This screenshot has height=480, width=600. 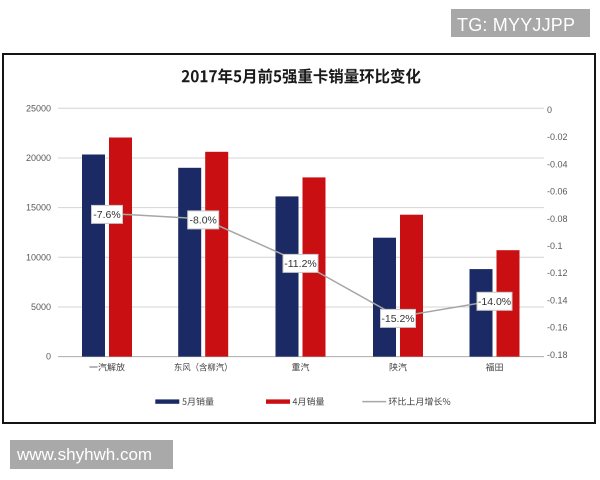 What do you see at coordinates (557, 219) in the screenshot?
I see `svg-text: -0.08` at bounding box center [557, 219].